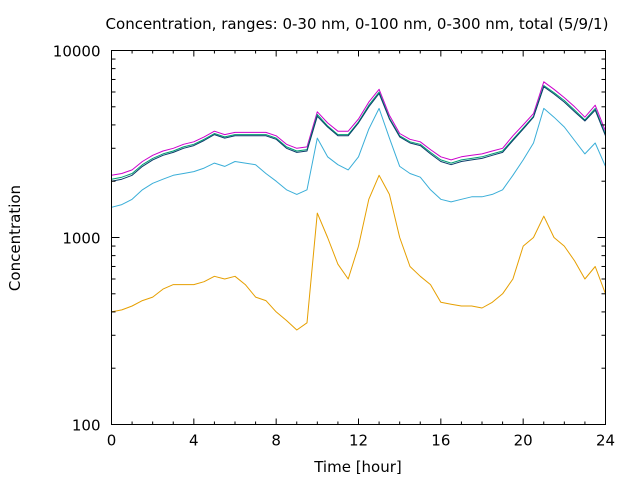 Image resolution: width=640 pixels, height=480 pixels. Describe the element at coordinates (605, 441) in the screenshot. I see `x-tick-label: 24` at that location.